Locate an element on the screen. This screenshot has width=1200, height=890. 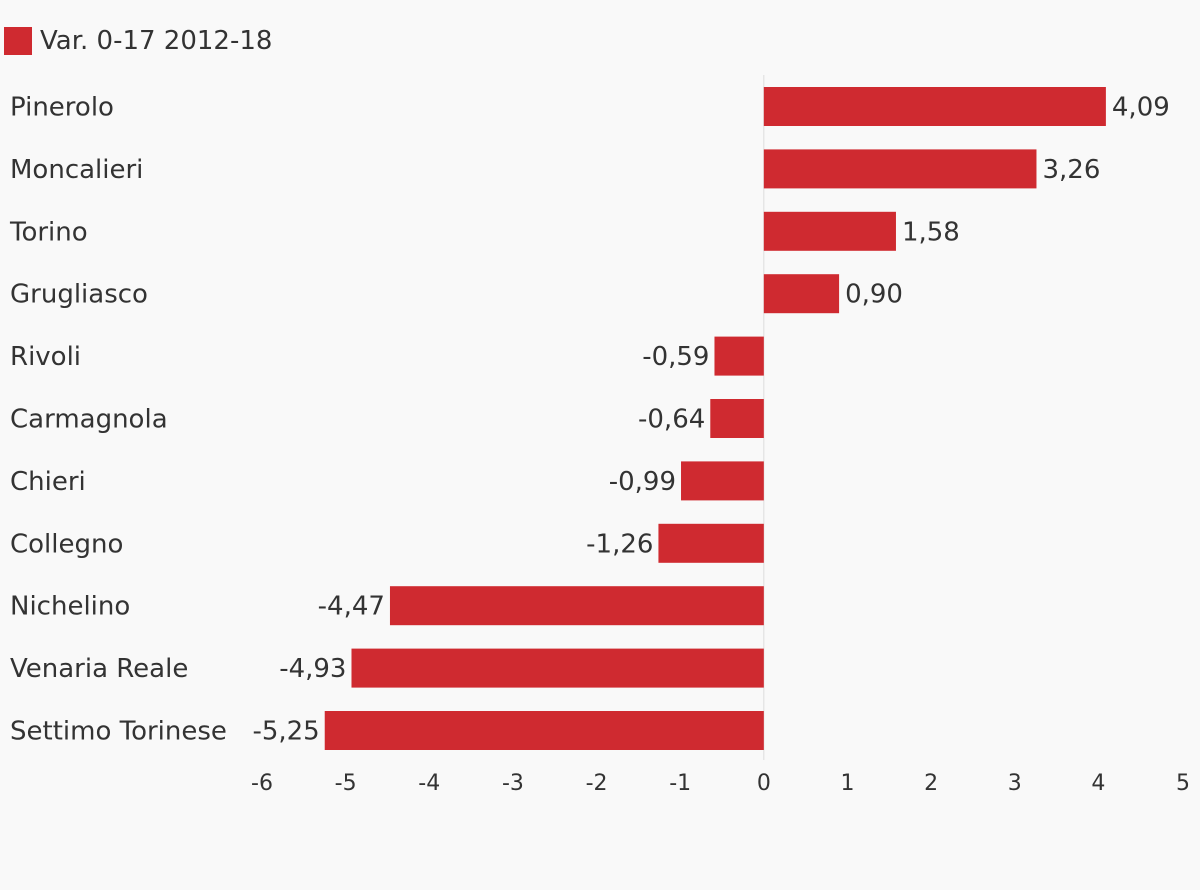
x-tick-label: -1 is located at coordinates (680, 783).